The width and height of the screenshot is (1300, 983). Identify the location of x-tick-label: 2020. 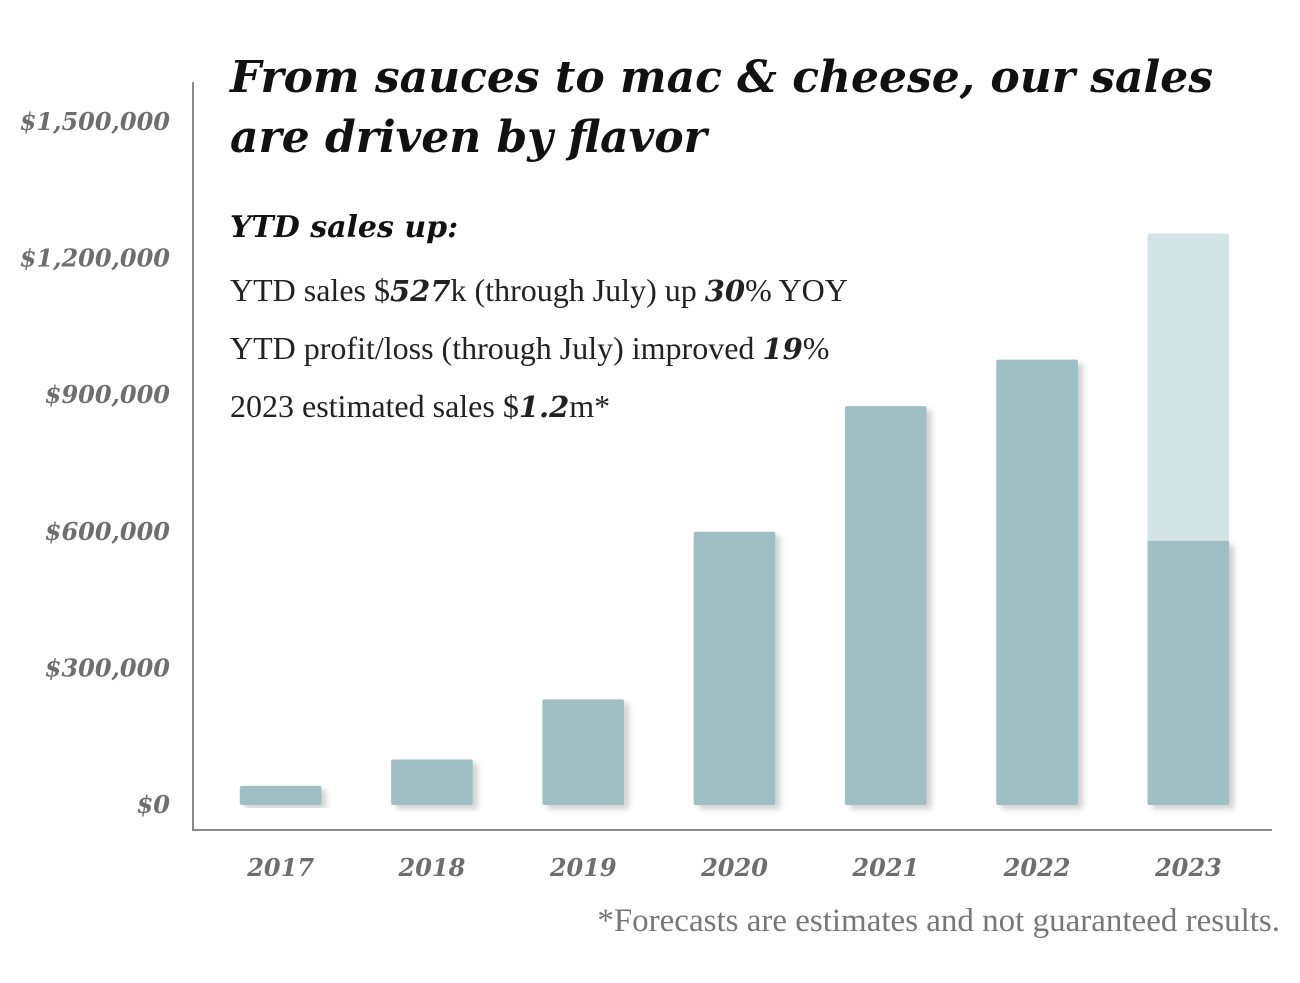
(734, 867).